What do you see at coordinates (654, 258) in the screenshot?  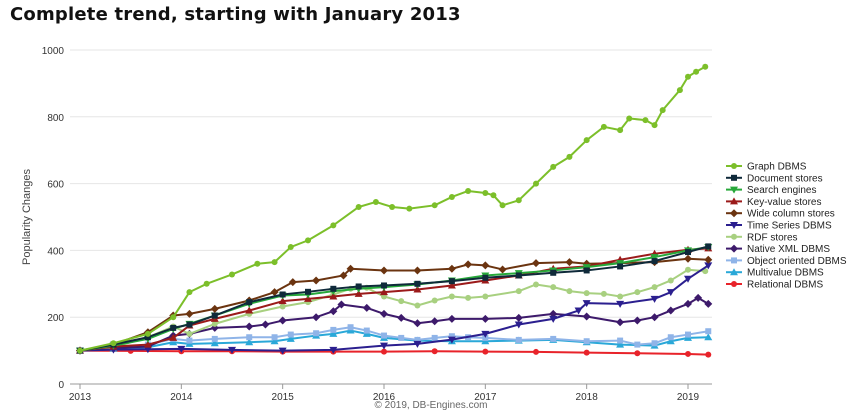 I see `data-point-search-engines` at bounding box center [654, 258].